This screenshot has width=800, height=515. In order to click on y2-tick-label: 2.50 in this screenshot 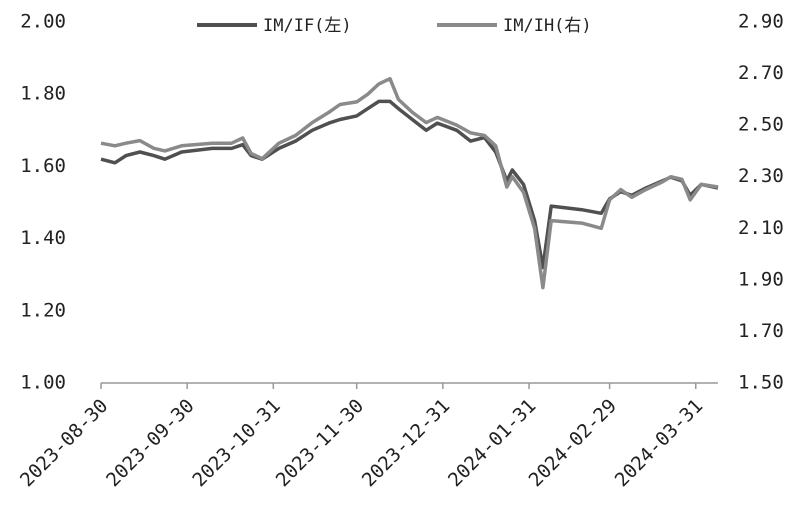, I will do `click(761, 125)`.